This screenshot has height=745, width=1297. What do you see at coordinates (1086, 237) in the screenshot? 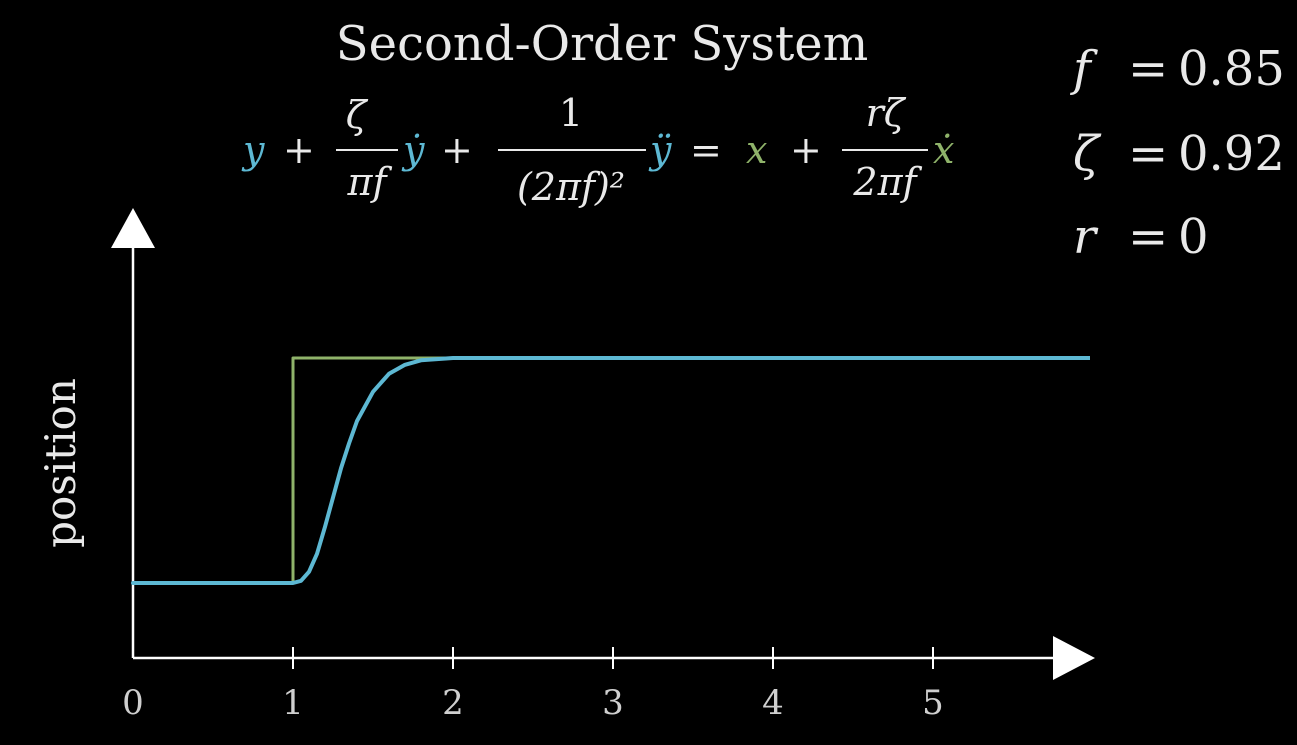
I see `param-r-symbol: r` at bounding box center [1086, 237].